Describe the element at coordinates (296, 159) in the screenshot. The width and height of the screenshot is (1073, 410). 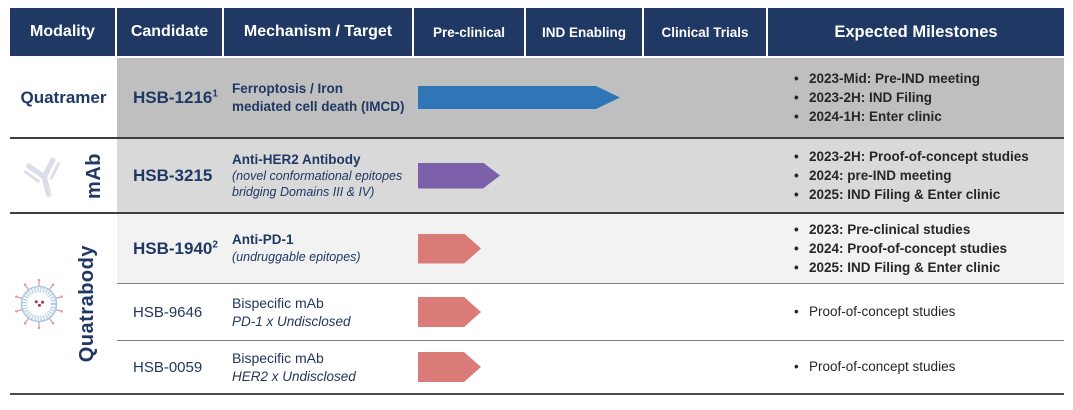
I see `mechanism-title: Anti-HER2 Antibody` at that location.